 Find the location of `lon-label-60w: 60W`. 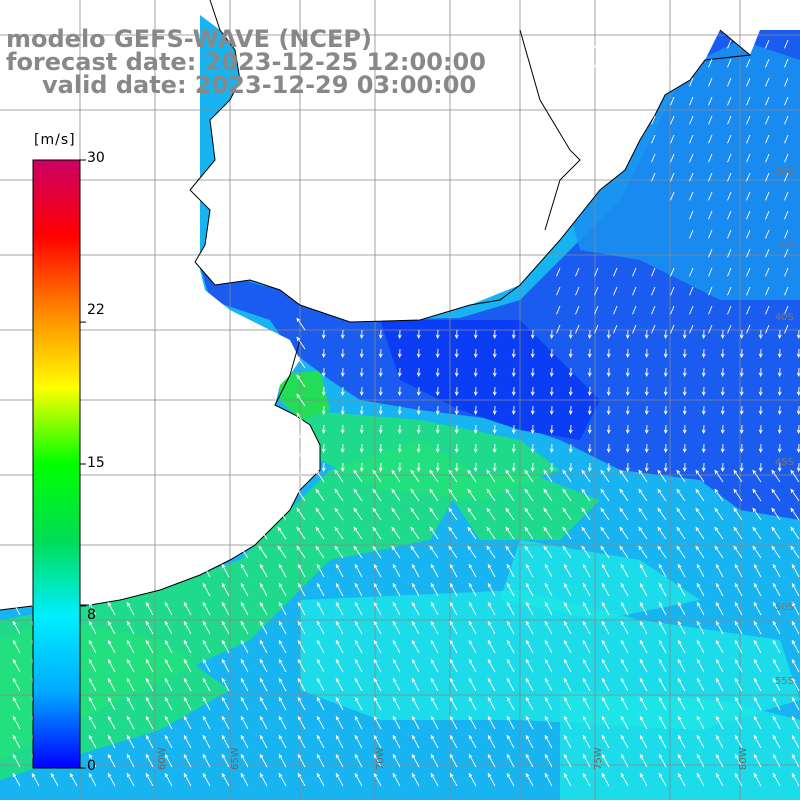

lon-label-60w: 60W is located at coordinates (162, 758).